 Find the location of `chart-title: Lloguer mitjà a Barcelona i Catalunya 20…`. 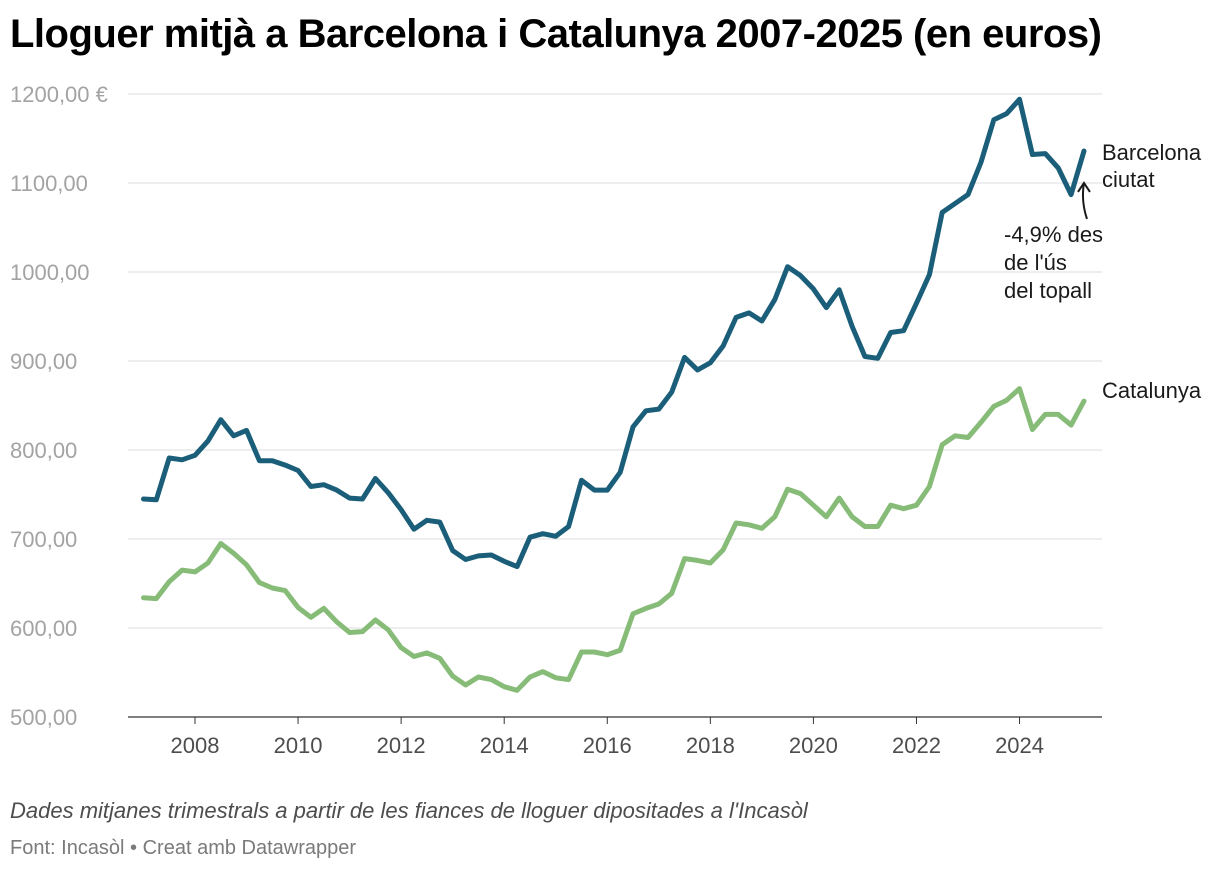

chart-title: Lloguer mitjà a Barcelona i Catalunya 20… is located at coordinates (556, 34).